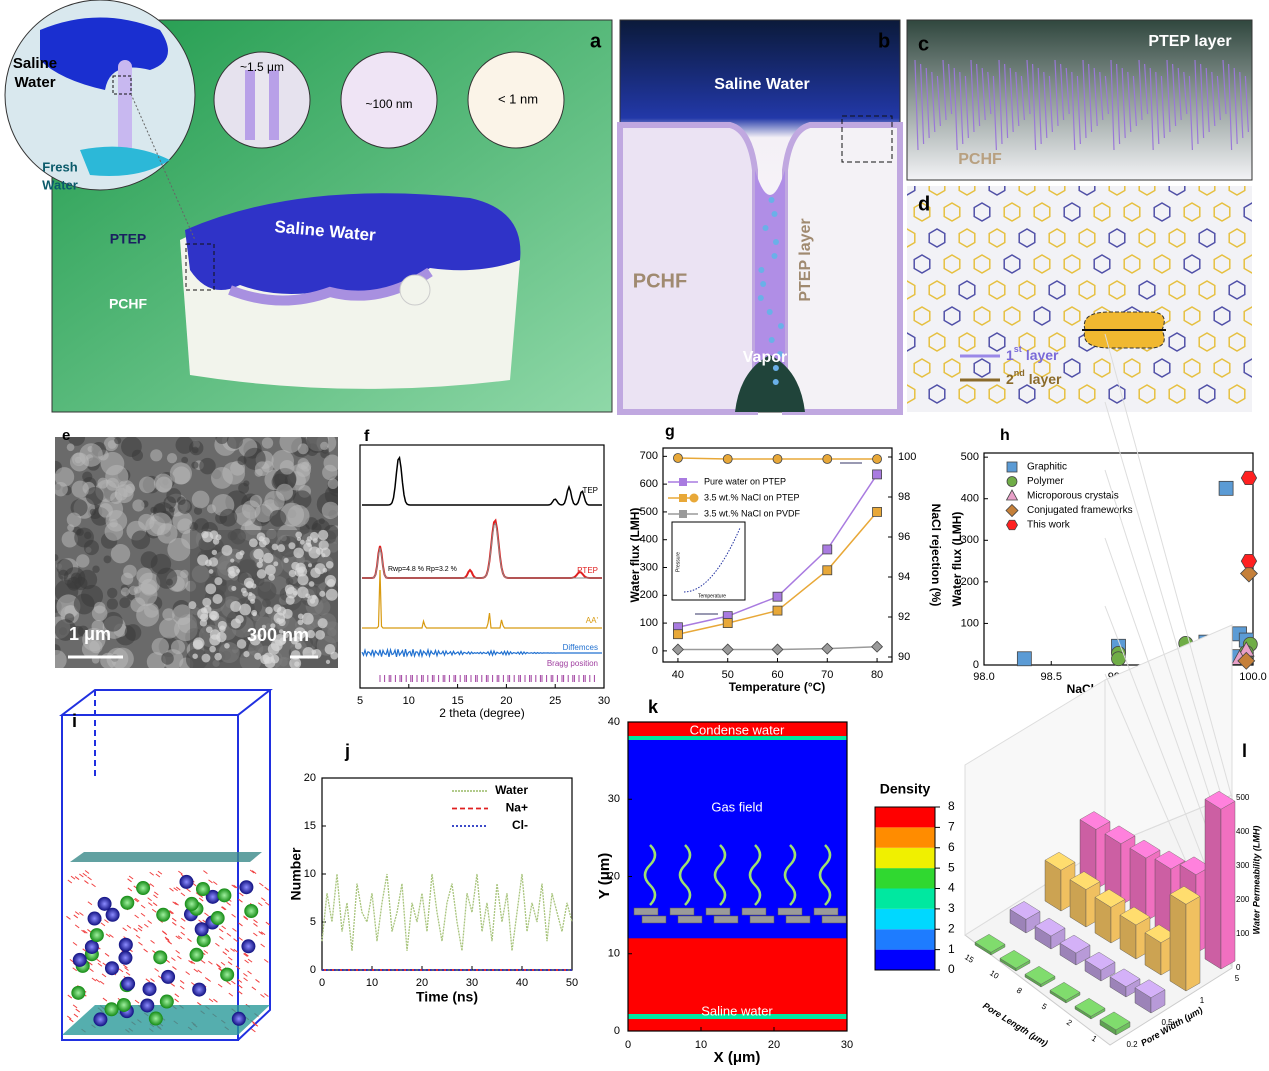  What do you see at coordinates (592, 620) in the screenshot?
I see `trace-label: AA'` at bounding box center [592, 620].